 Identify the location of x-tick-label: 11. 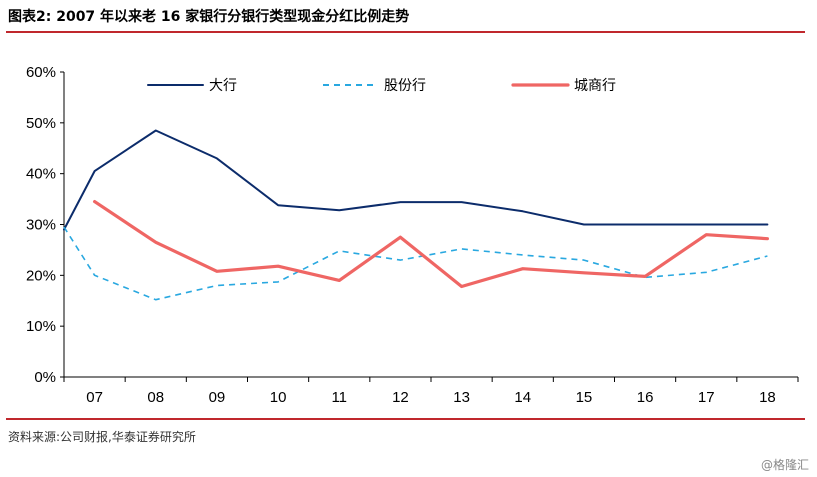
(339, 397).